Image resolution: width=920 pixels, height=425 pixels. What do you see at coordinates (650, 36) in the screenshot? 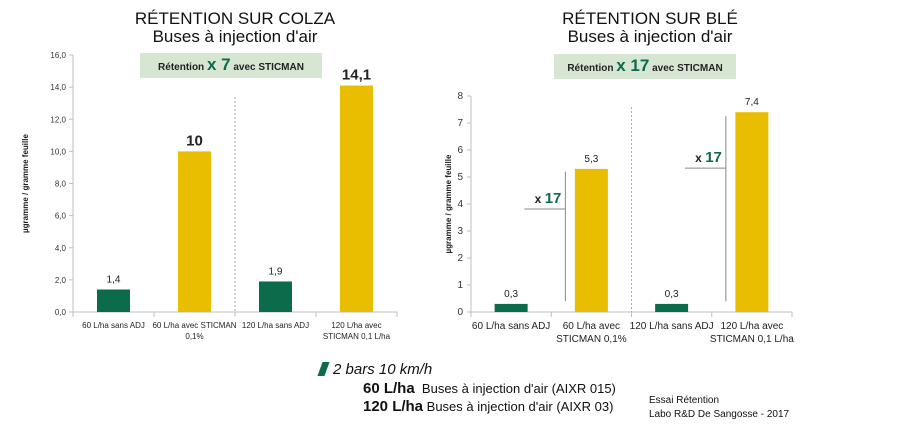
I see `chart2-subtitle: Buses à injection d'air` at bounding box center [650, 36].